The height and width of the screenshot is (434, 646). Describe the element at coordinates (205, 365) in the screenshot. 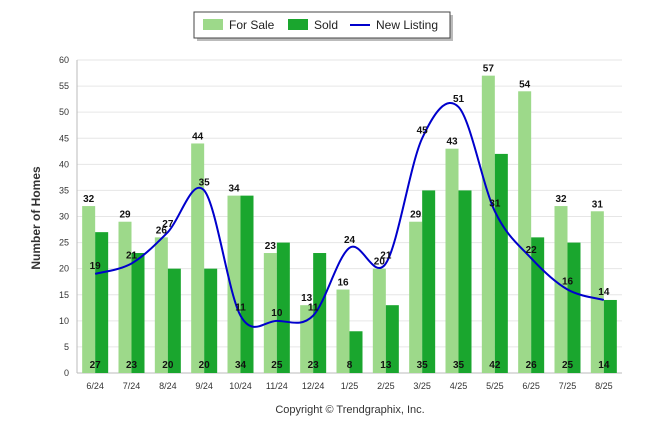

I see `sold-value-label: 20` at that location.